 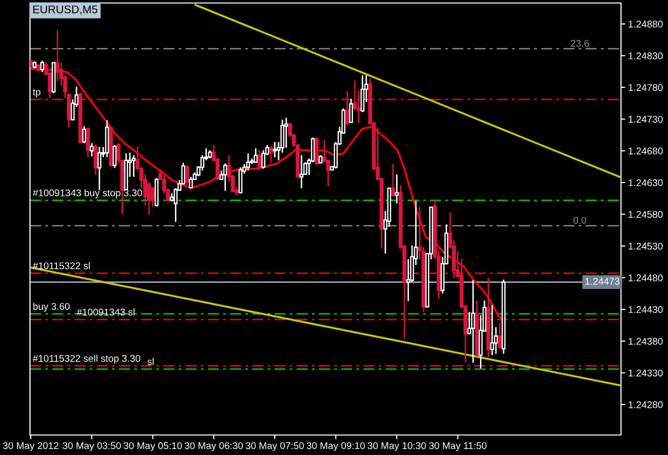 I want to click on ref-line-label: tp, so click(x=36, y=93).